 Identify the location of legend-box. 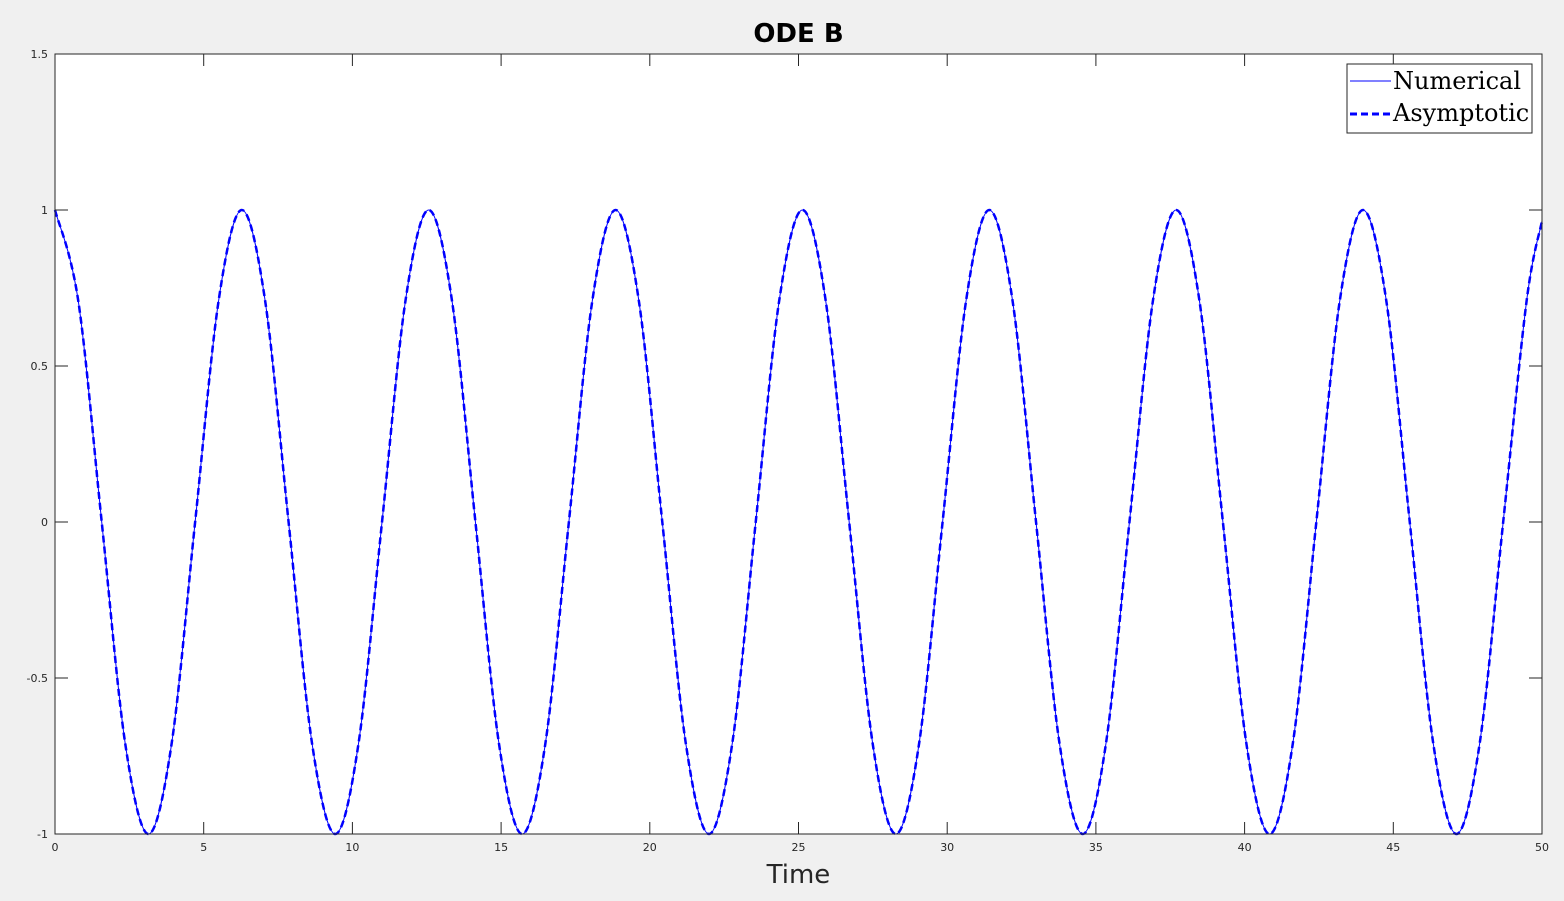
(1439, 98).